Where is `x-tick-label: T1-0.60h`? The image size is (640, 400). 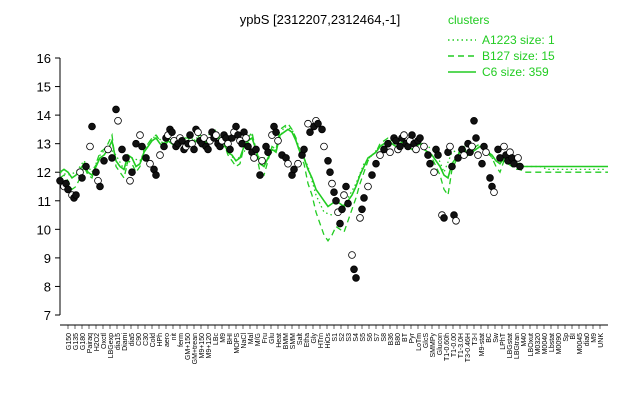 x-tick-label: T1-0.60h is located at coordinates (447, 347).